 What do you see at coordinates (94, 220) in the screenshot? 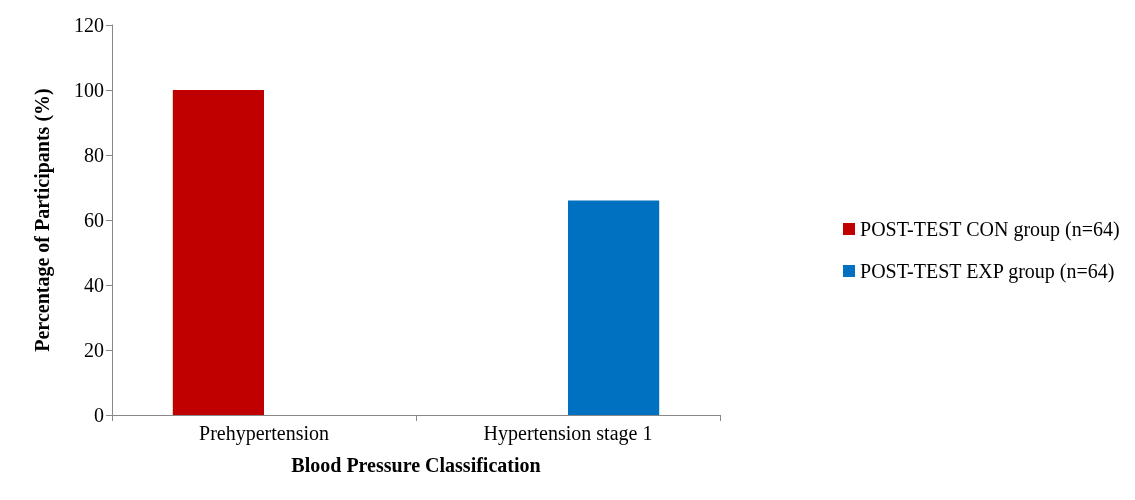
I see `y-tick-label: 60` at bounding box center [94, 220].